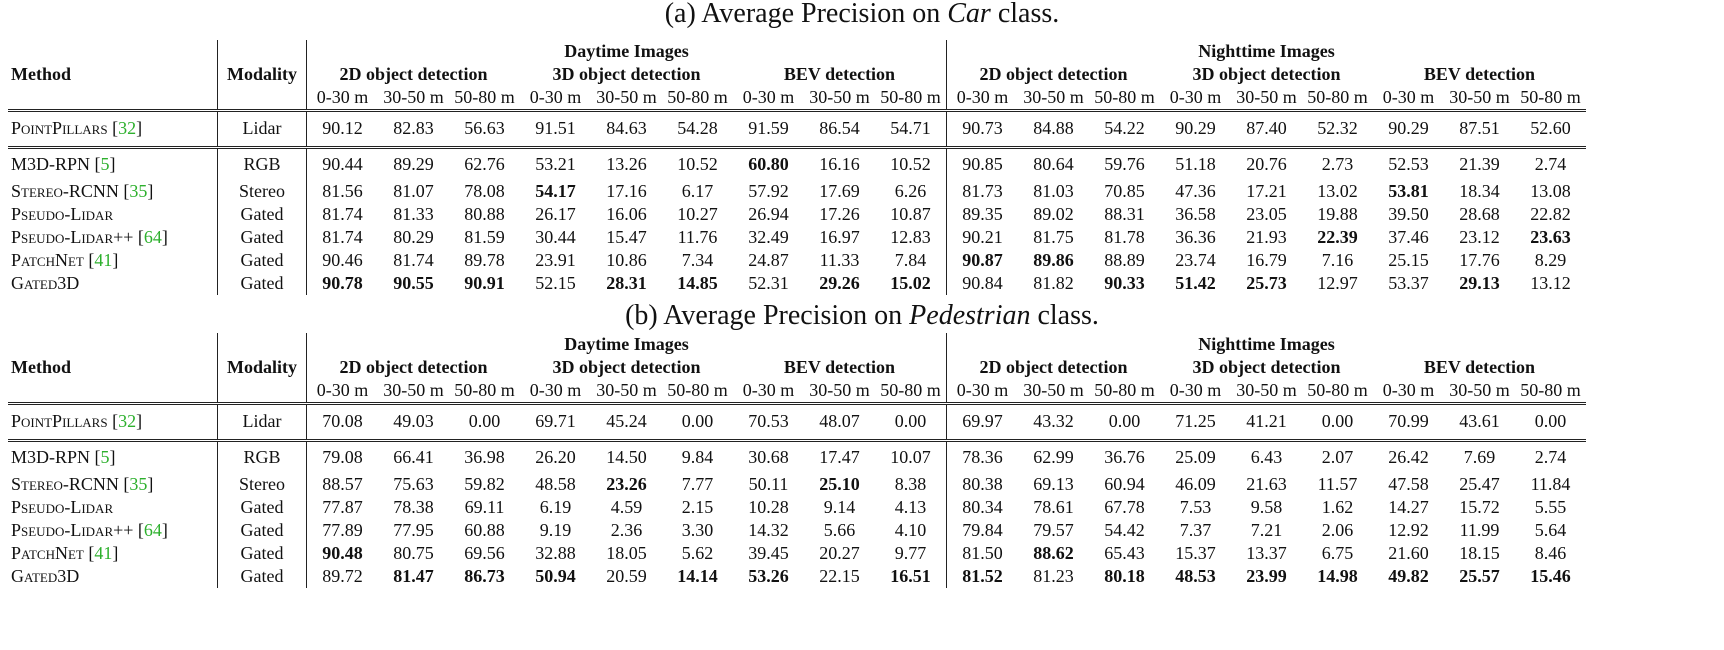 Image resolution: width=1724 pixels, height=650 pixels. Describe the element at coordinates (911, 456) in the screenshot. I see `value-cell: 10.07` at that location.